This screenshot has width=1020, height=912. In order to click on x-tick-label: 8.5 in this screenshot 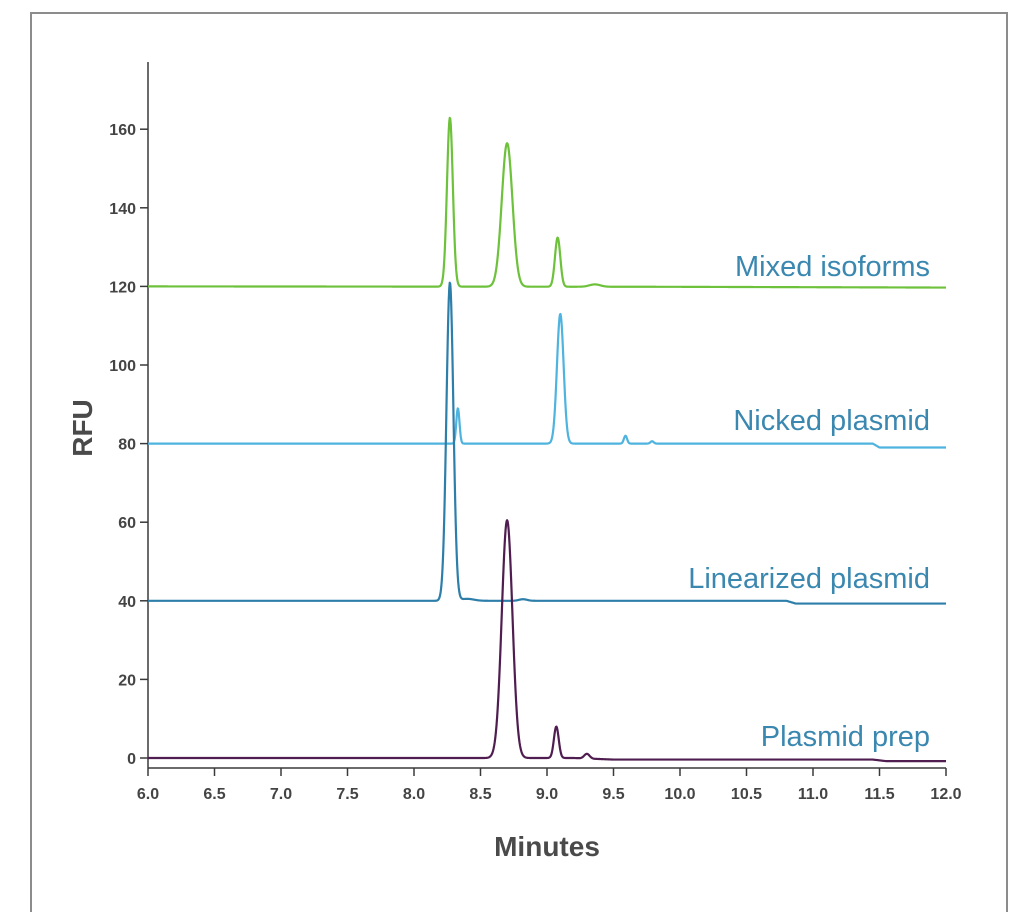, I will do `click(480, 794)`.